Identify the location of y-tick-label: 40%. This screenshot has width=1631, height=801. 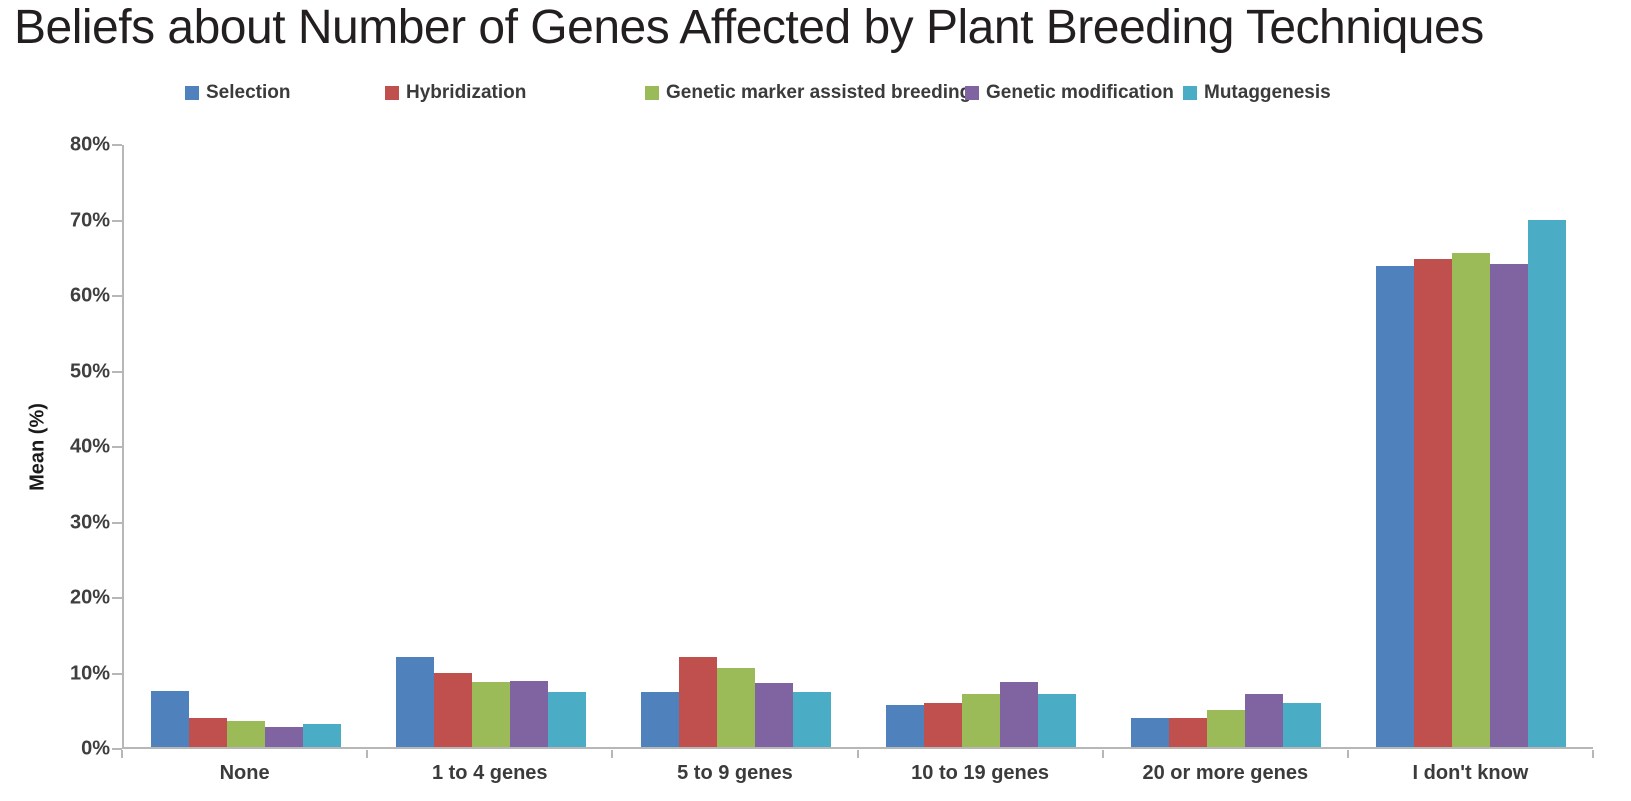
(89, 446).